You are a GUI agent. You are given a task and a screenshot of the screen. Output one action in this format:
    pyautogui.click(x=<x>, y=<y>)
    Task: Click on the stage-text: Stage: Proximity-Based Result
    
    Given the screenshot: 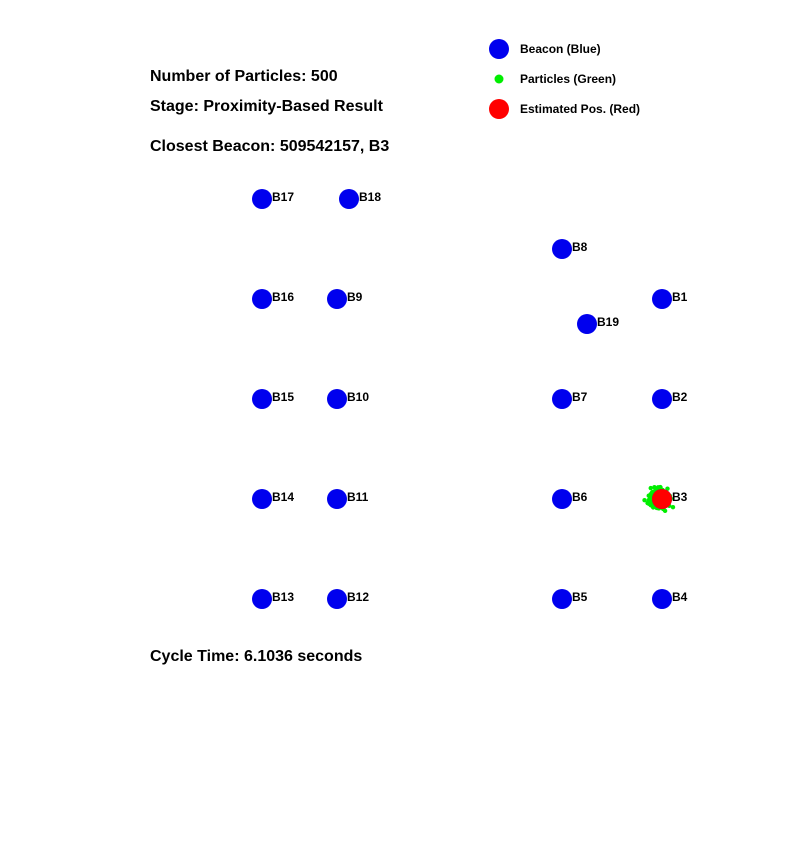 What is the action you would take?
    pyautogui.click(x=266, y=106)
    